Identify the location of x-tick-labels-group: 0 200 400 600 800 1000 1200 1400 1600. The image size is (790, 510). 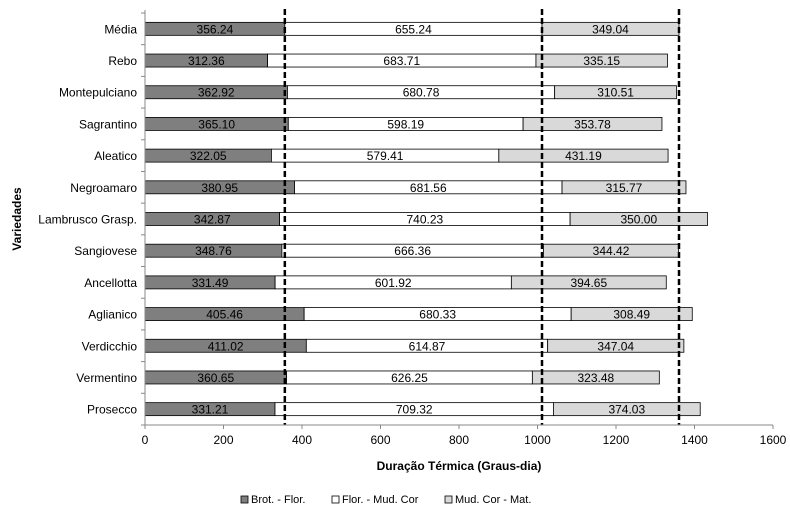
(464, 440).